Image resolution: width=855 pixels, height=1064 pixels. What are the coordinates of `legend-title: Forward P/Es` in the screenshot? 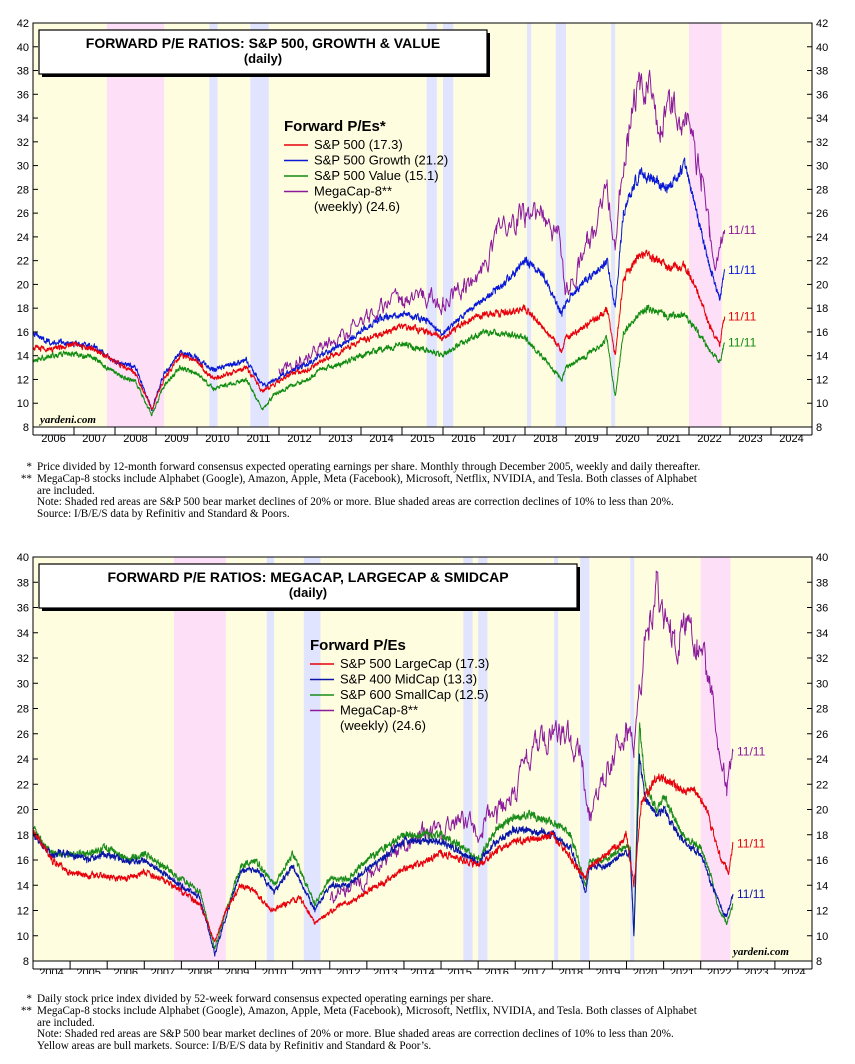 It's located at (358, 645).